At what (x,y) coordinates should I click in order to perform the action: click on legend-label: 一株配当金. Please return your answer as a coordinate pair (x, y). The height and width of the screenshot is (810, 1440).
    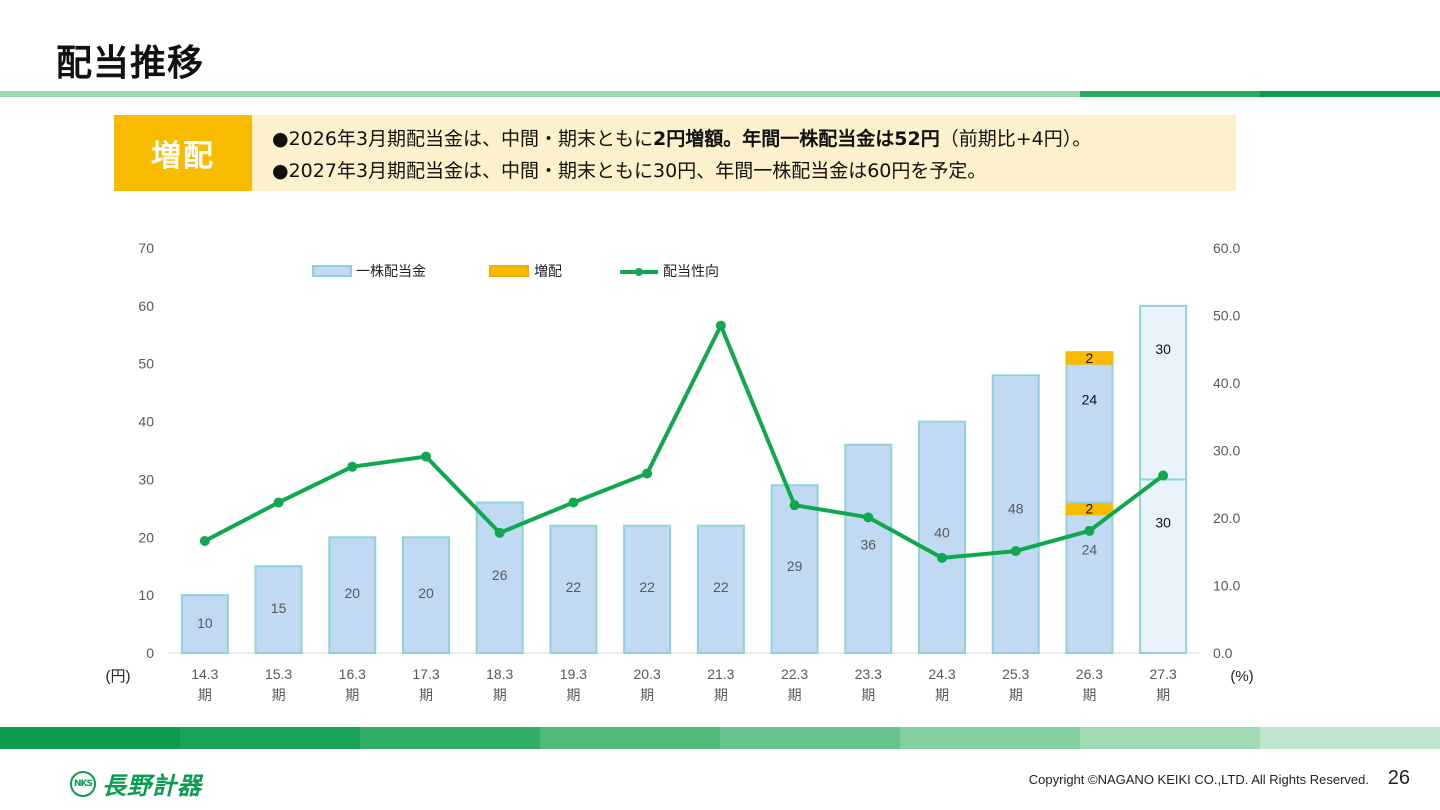
    Looking at the image, I should click on (391, 271).